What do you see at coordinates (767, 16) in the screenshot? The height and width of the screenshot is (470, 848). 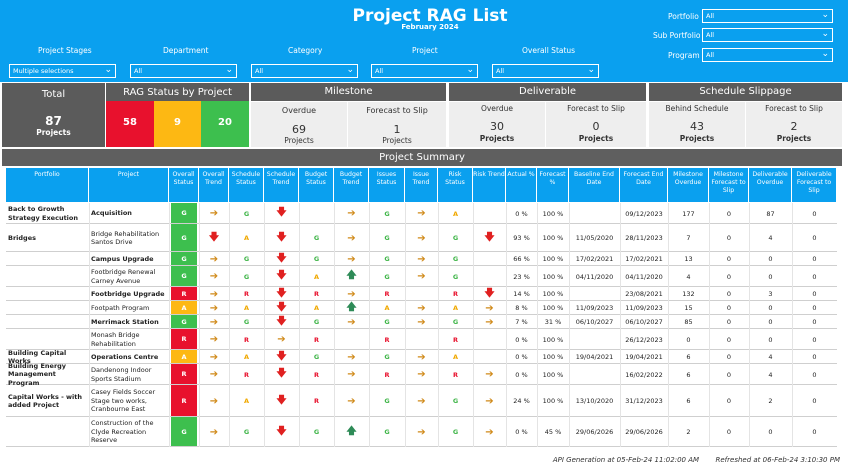 I see `portfolio-filter: All ⌄` at bounding box center [767, 16].